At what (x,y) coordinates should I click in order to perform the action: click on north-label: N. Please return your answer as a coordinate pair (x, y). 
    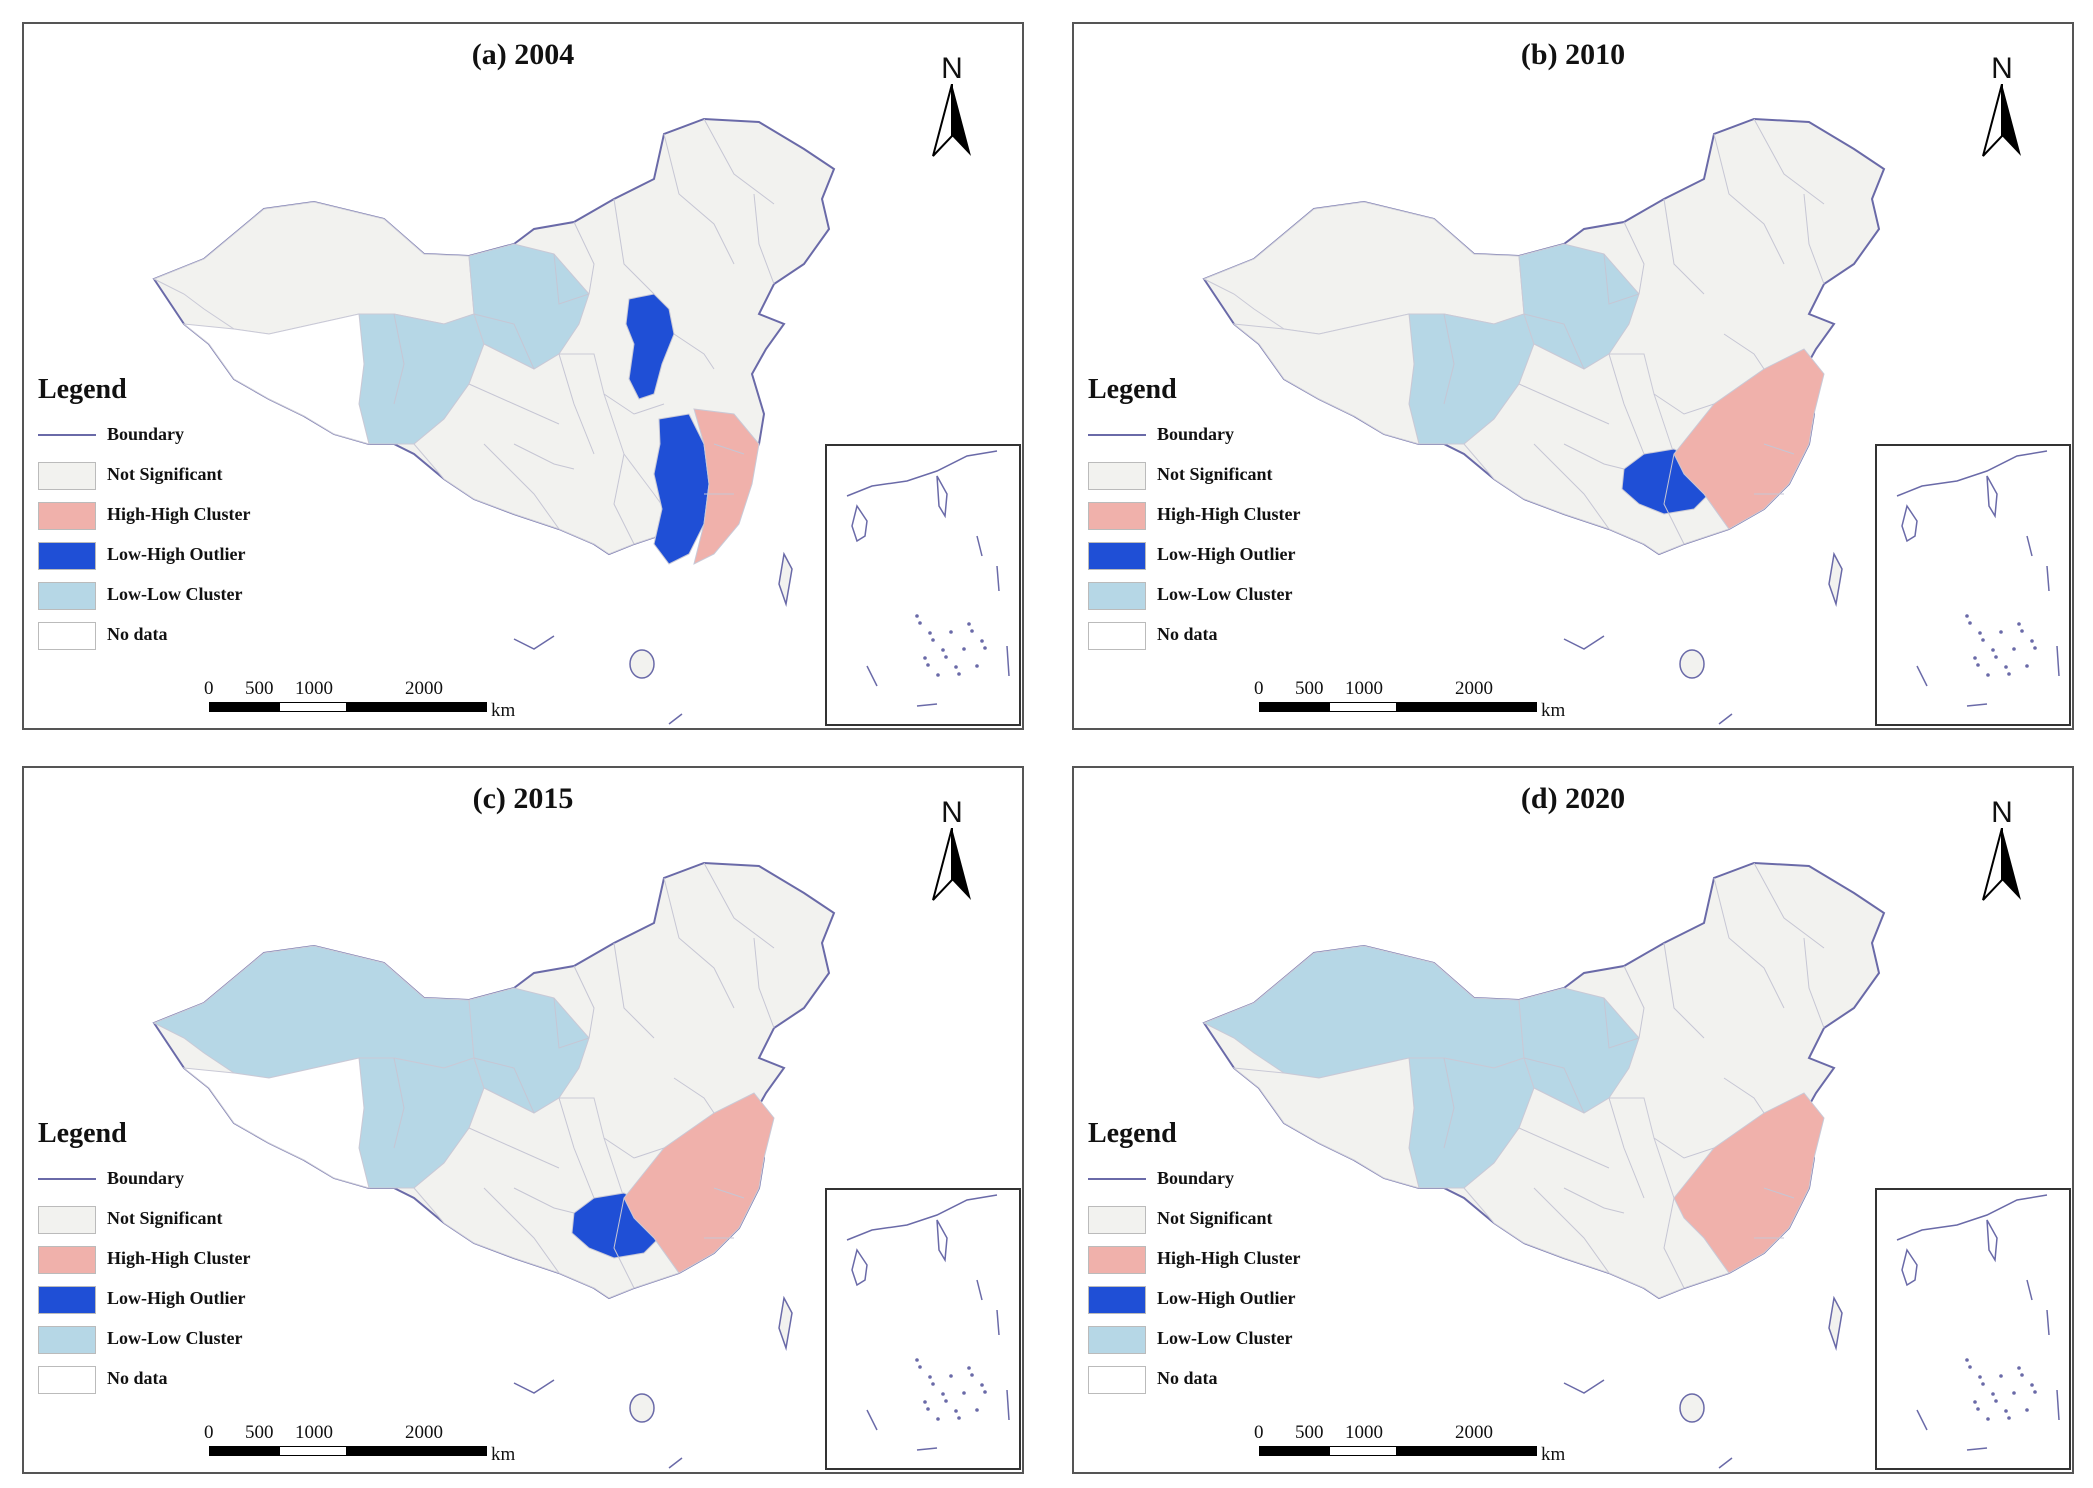
    Looking at the image, I should click on (2002, 812).